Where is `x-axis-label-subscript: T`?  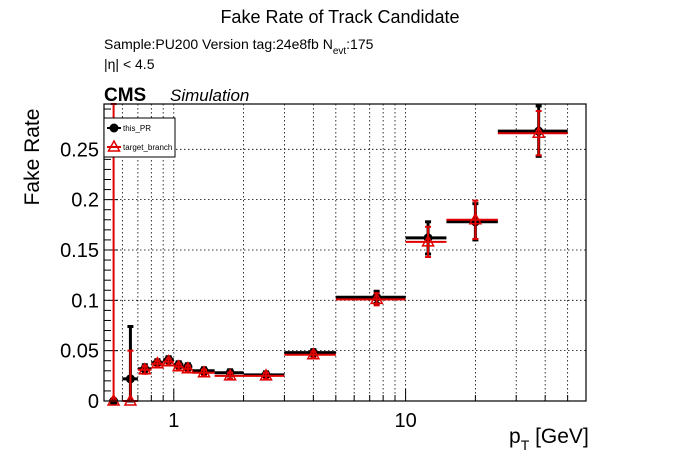 x-axis-label-subscript: T is located at coordinates (525, 445).